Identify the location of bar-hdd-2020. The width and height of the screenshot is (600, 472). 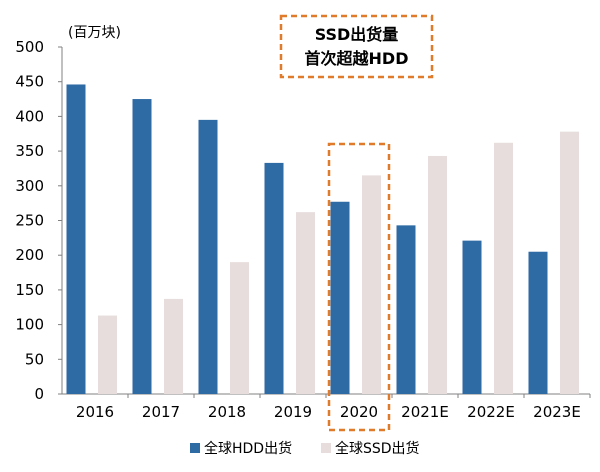
(340, 297).